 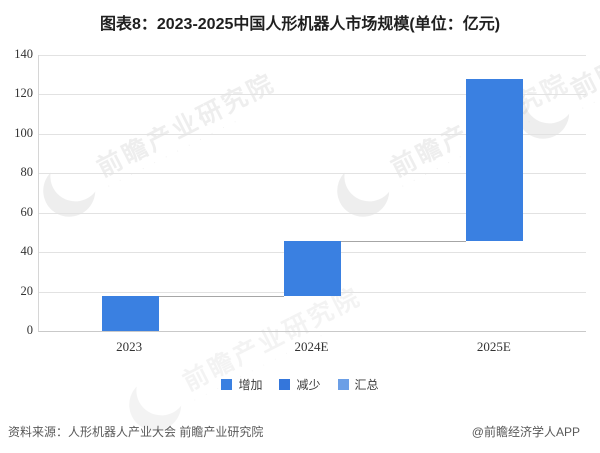 What do you see at coordinates (23, 93) in the screenshot?
I see `y-tick-label: 120` at bounding box center [23, 93].